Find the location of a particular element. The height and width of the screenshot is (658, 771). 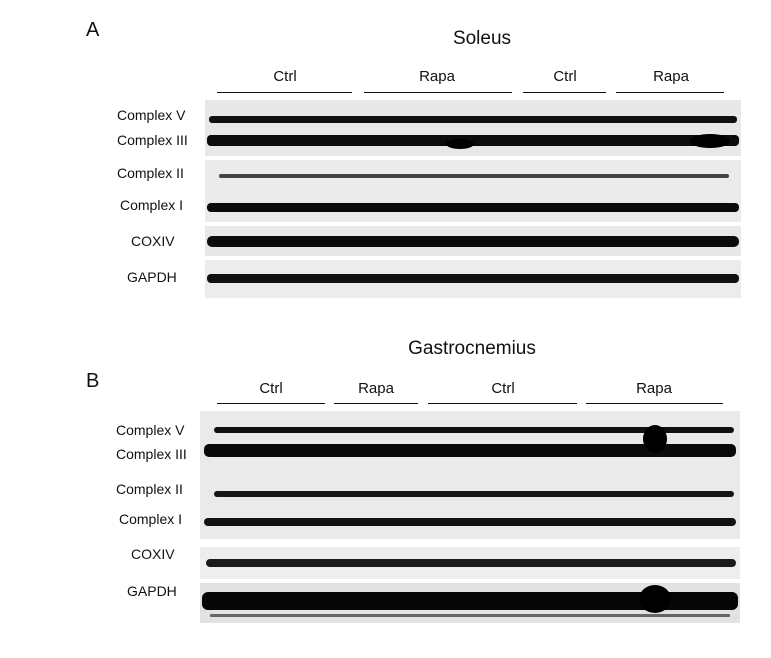

panel-a-group-label-3: Ctrl is located at coordinates (565, 76).